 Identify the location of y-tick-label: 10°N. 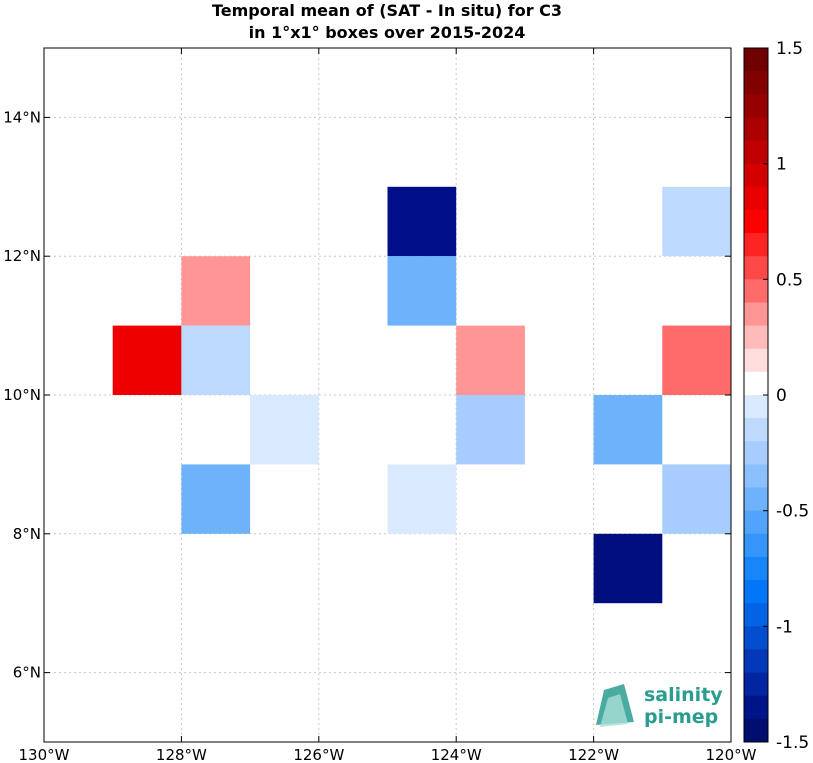
(22, 395).